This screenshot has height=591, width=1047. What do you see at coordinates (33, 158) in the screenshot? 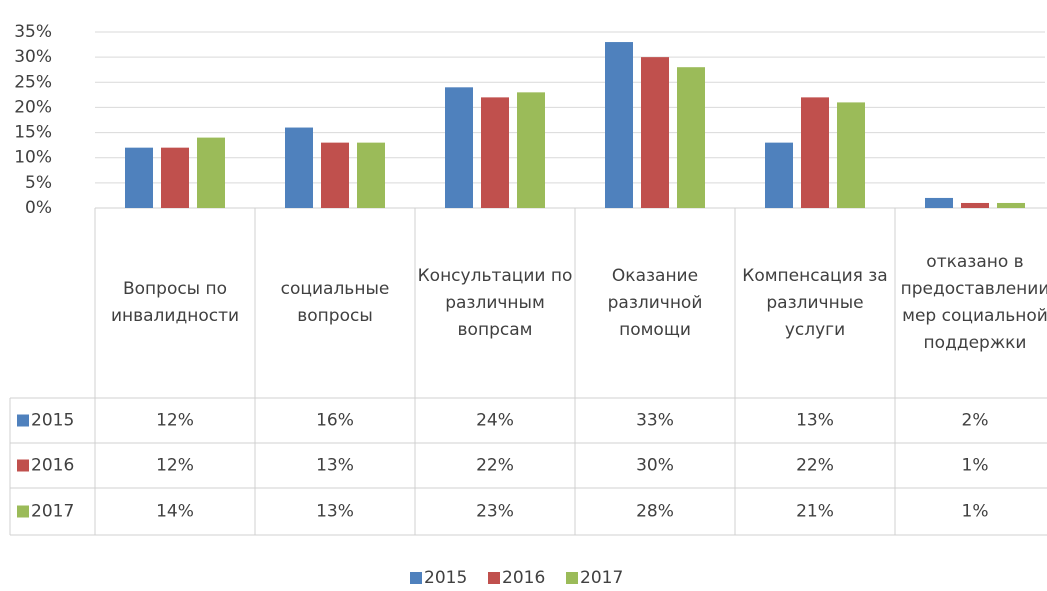
I see `y-tick-label: 10%` at bounding box center [33, 158].